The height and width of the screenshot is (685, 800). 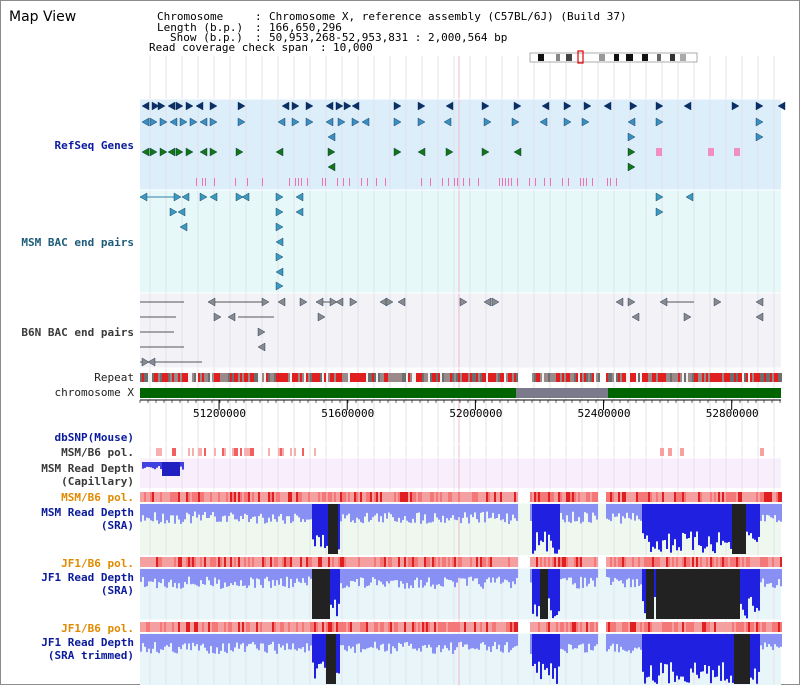 What do you see at coordinates (317, 594) in the screenshot?
I see `jf1-sra-depth-dark` at bounding box center [317, 594].